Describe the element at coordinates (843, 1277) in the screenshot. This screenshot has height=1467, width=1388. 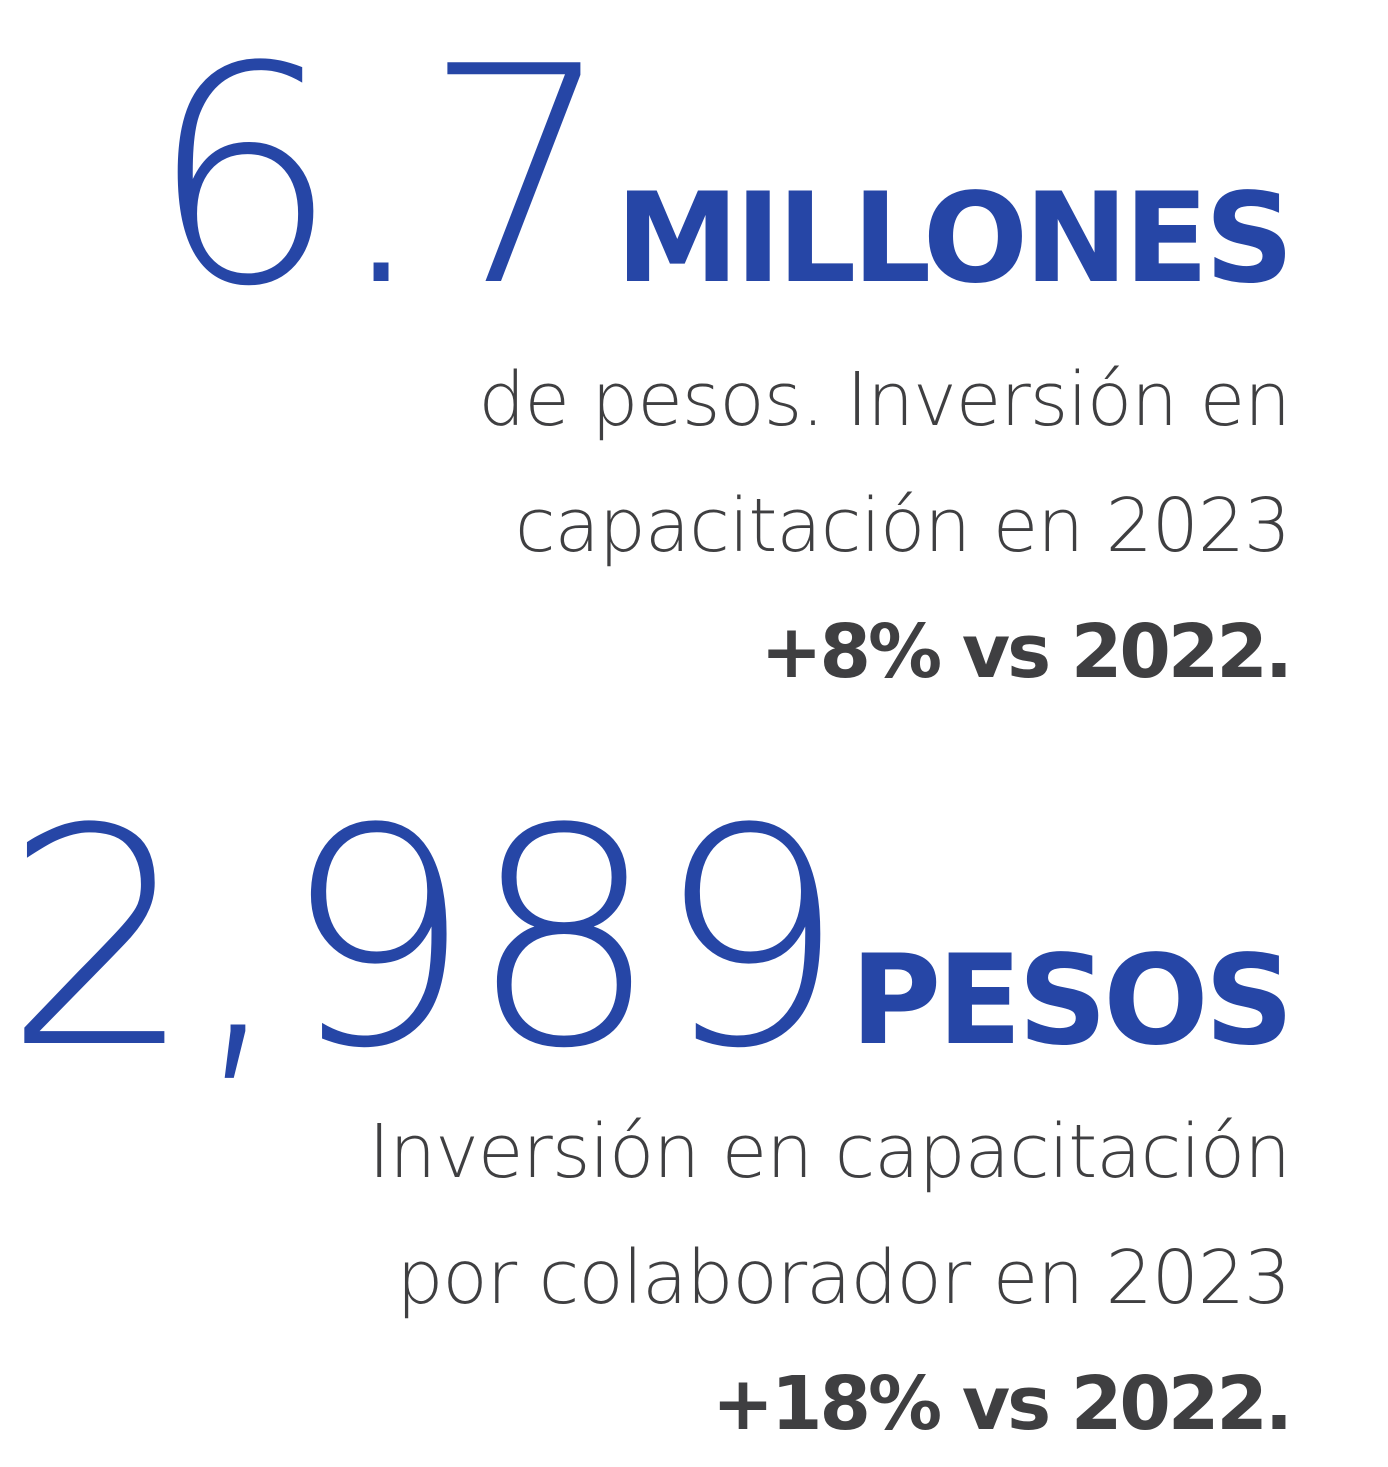
I see `description-line: por colaborador en 2023` at that location.